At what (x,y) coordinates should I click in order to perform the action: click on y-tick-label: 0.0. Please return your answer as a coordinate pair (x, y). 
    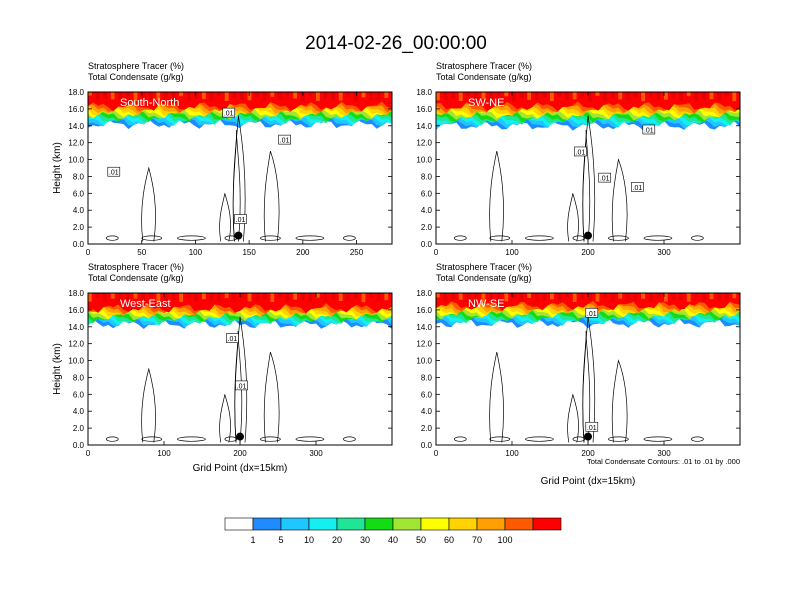
    Looking at the image, I should click on (79, 445).